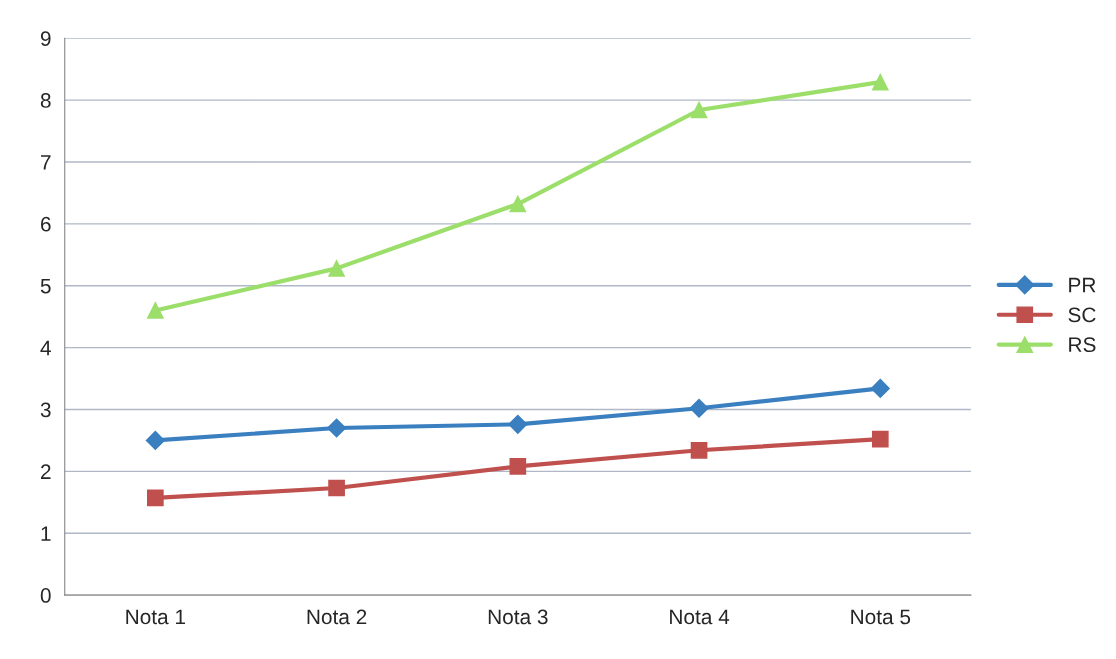 This screenshot has width=1116, height=659. What do you see at coordinates (1082, 315) in the screenshot?
I see `legend-label: SC` at bounding box center [1082, 315].